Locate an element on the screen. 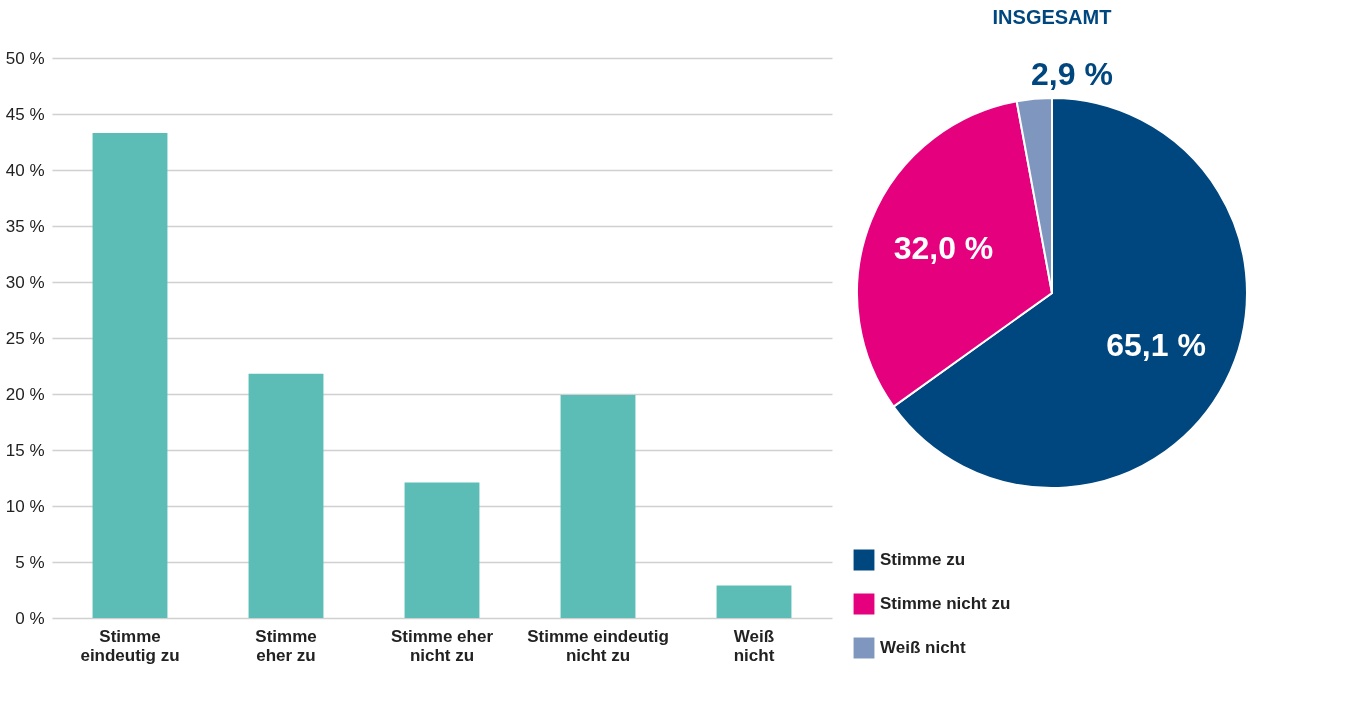 Image resolution: width=1363 pixels, height=706 pixels. y-tick-label: 20 % is located at coordinates (25, 394).